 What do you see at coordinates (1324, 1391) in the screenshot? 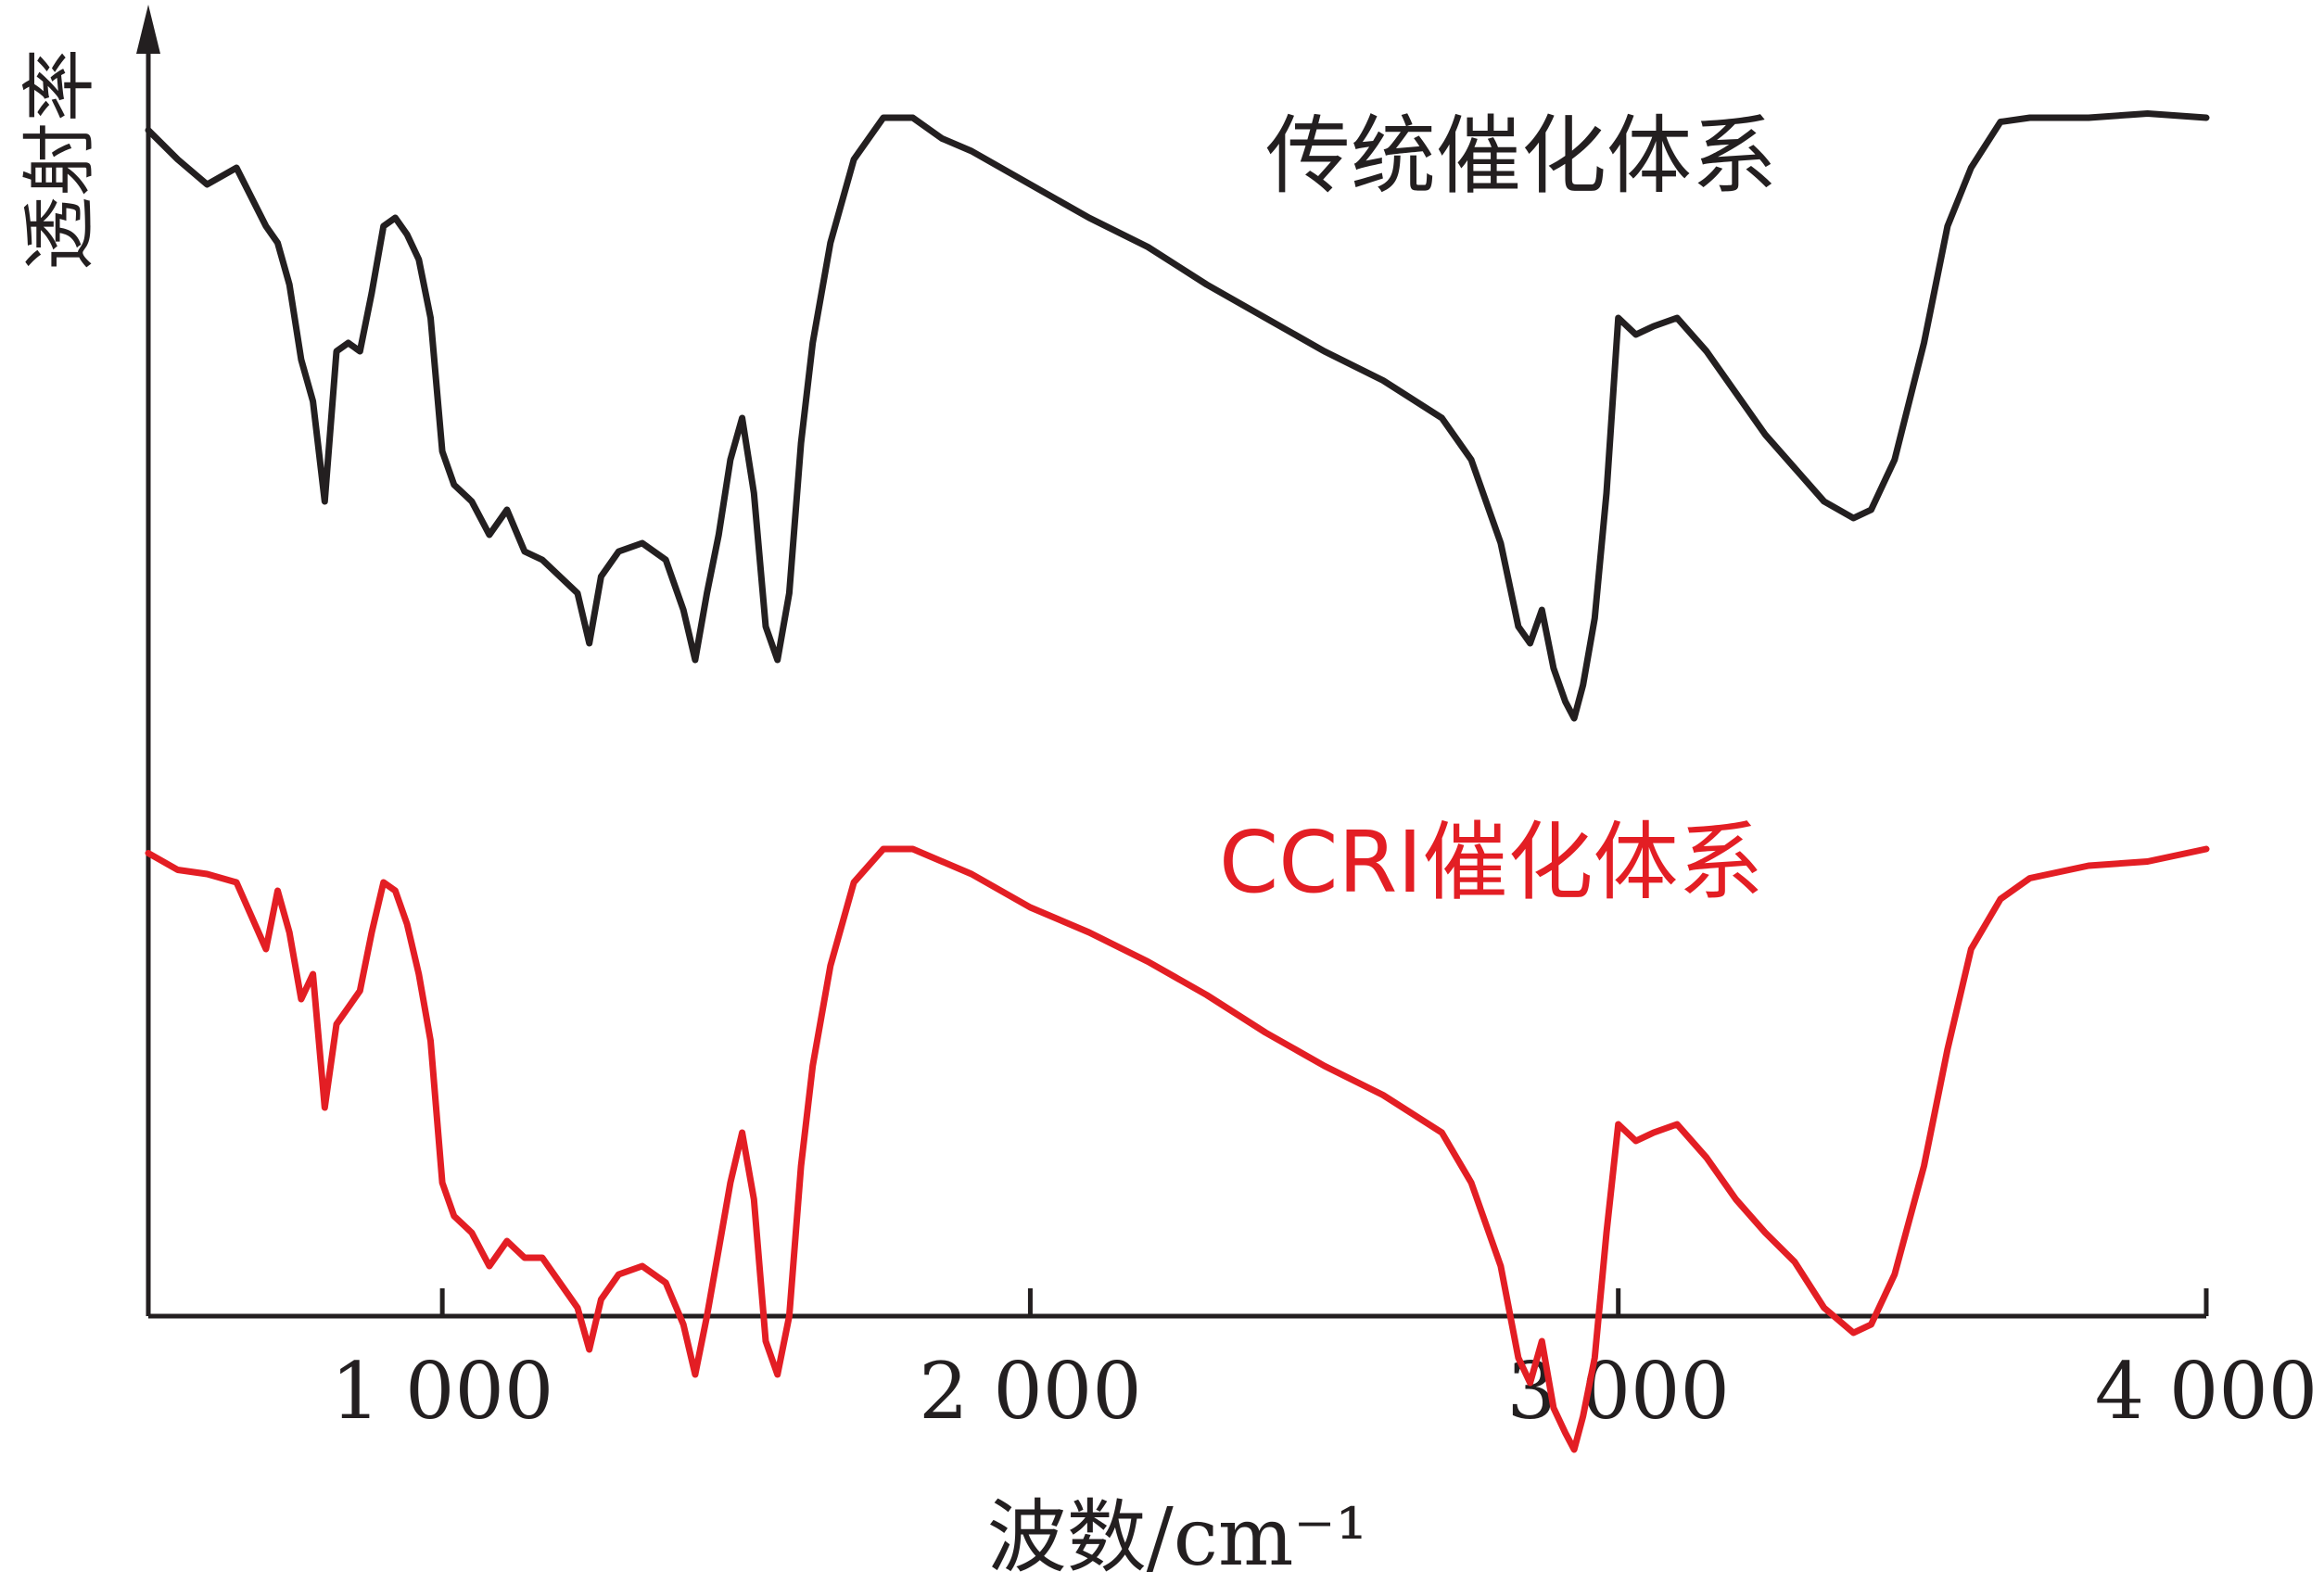
I see `x-axis-tick-labels: 1 000 2 000 3 000 4 000` at bounding box center [1324, 1391].